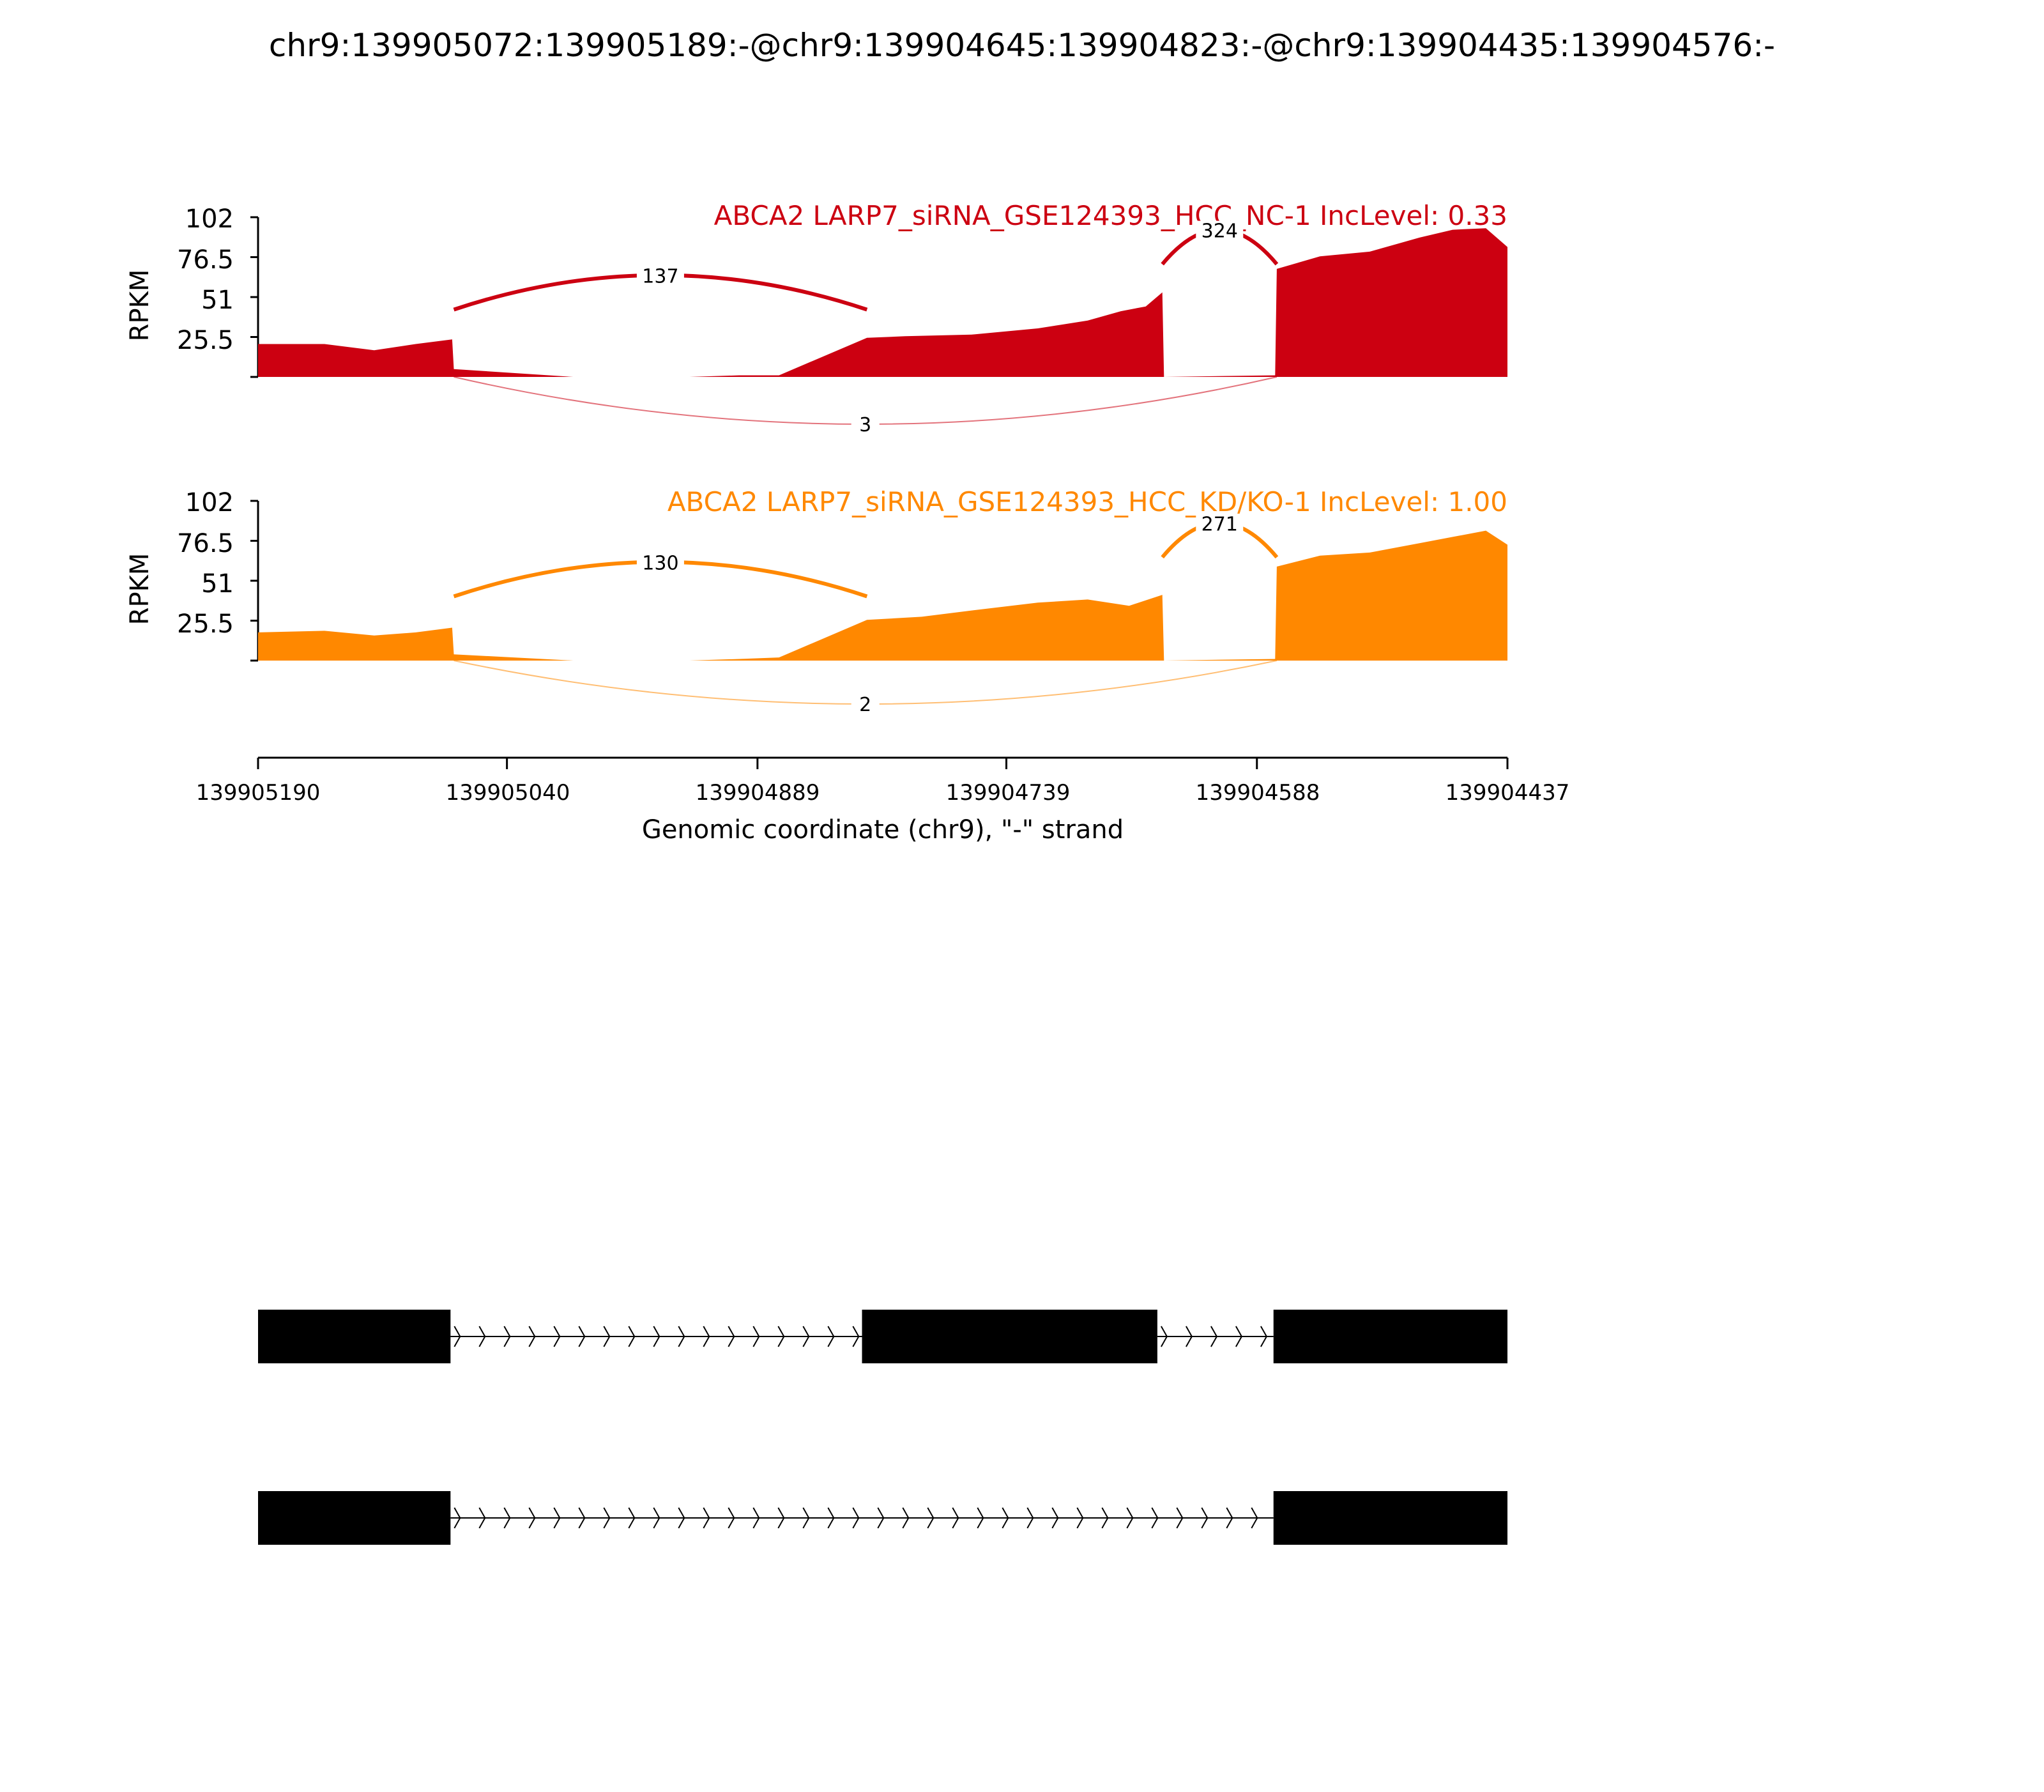 The height and width of the screenshot is (1792, 2044). I want to click on x-axis-label: Genomic coordinate (chr9), "-" strand, so click(883, 830).